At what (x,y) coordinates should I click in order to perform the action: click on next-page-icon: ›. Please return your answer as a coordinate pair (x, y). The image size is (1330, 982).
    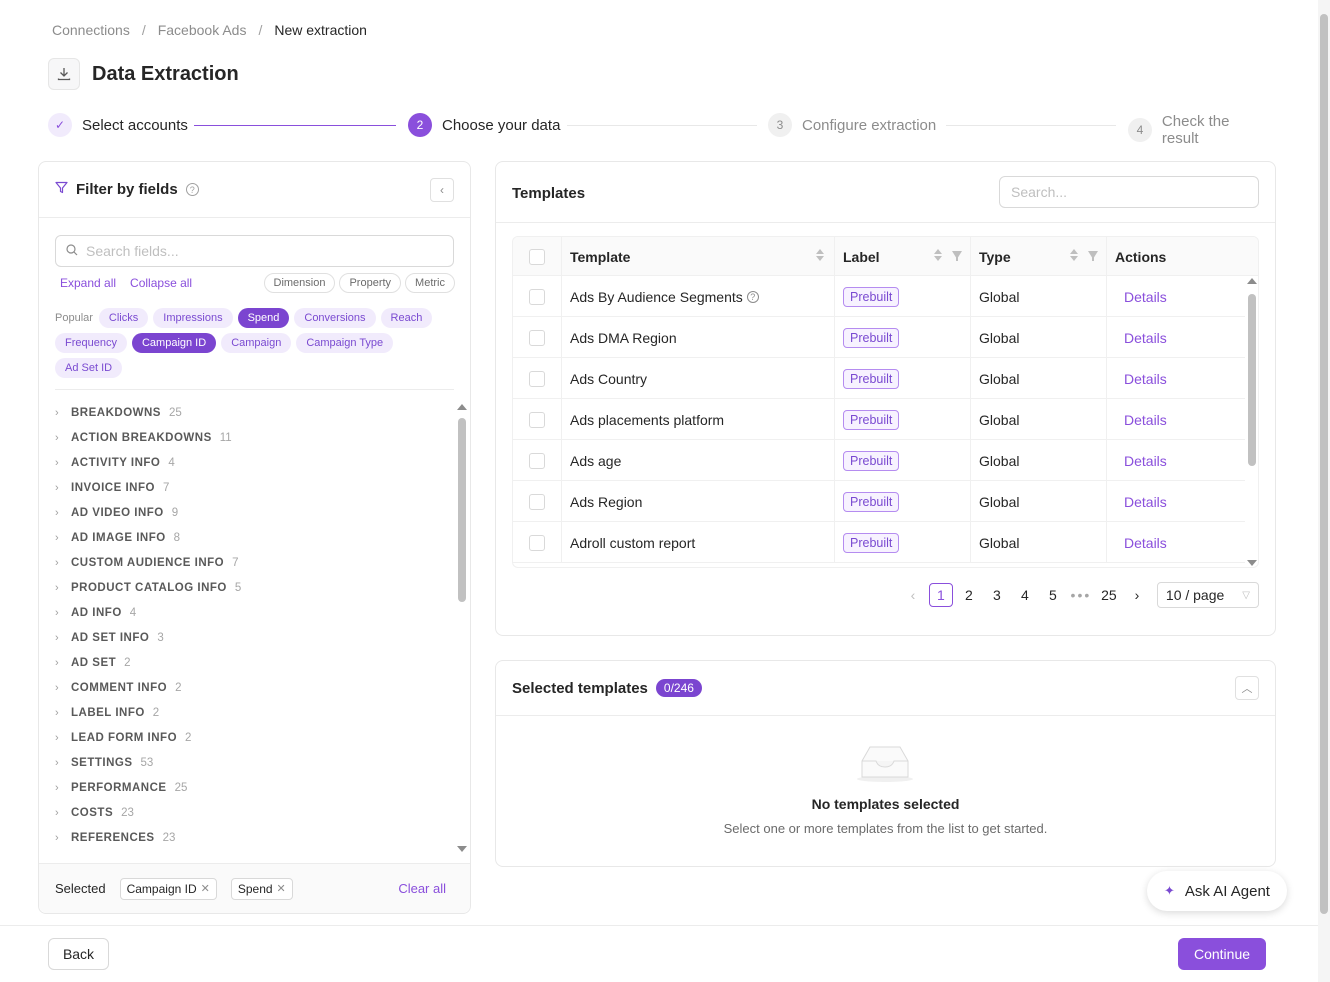
    Looking at the image, I should click on (1137, 595).